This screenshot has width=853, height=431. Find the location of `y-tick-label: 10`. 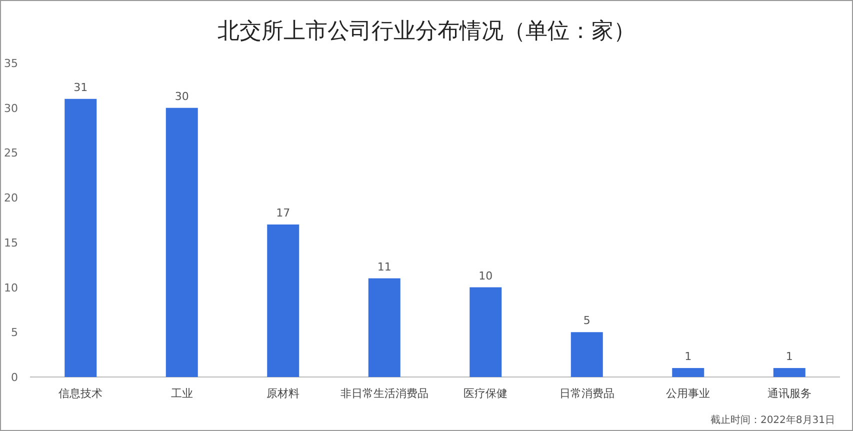

y-tick-label: 10 is located at coordinates (11, 287).